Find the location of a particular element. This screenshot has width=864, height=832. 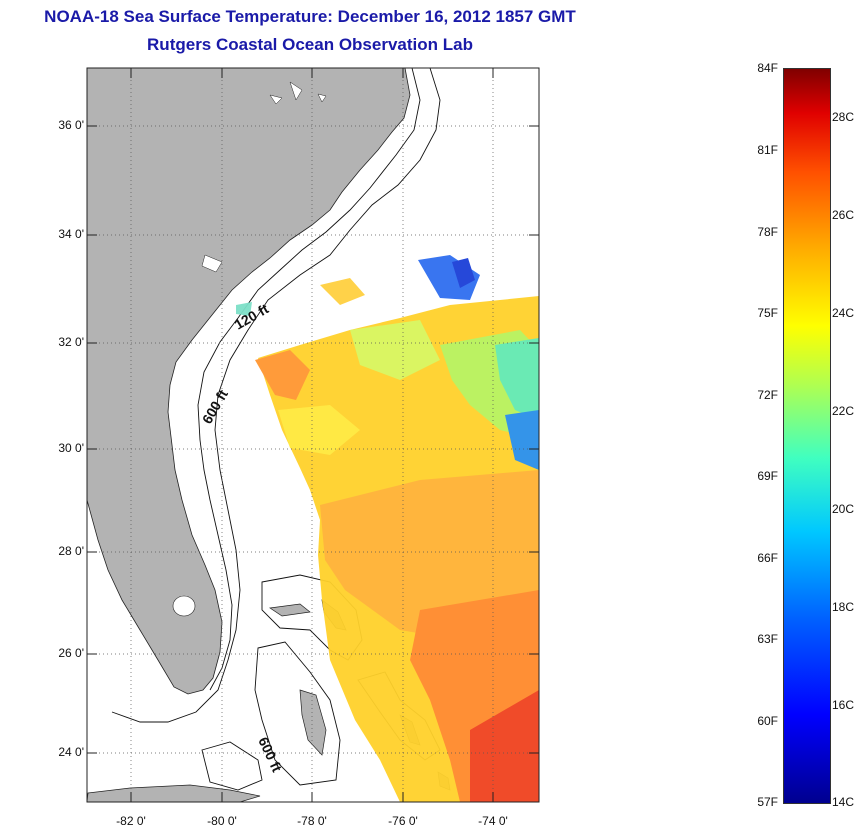

colorbar-c-label: 18C is located at coordinates (843, 607).